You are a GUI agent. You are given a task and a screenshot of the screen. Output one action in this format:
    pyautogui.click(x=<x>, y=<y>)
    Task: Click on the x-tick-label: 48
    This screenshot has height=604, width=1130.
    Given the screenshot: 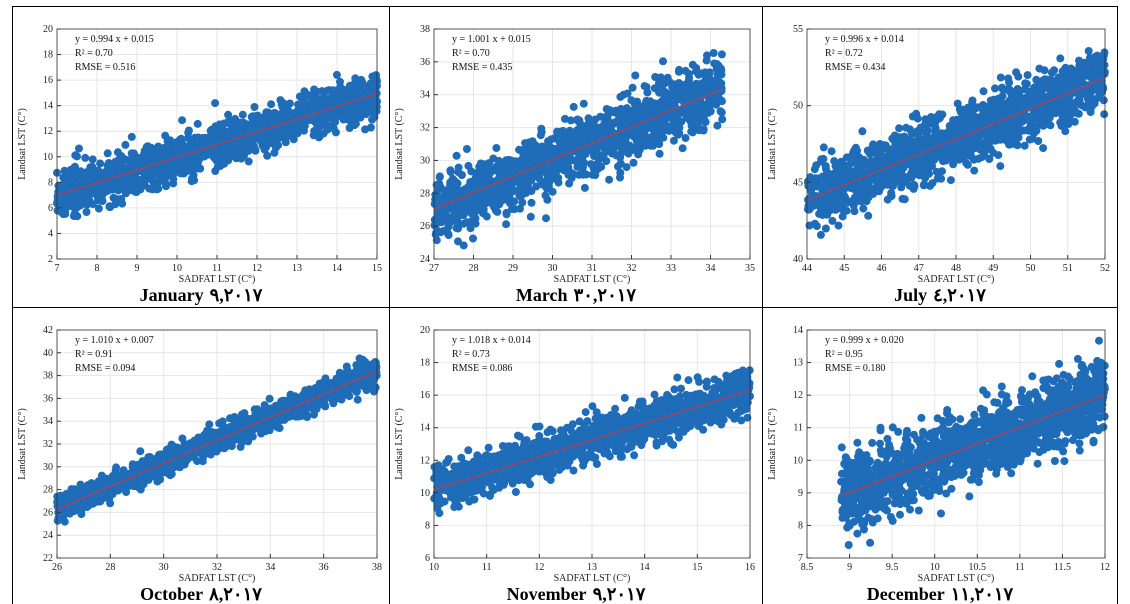 What is the action you would take?
    pyautogui.click(x=956, y=268)
    